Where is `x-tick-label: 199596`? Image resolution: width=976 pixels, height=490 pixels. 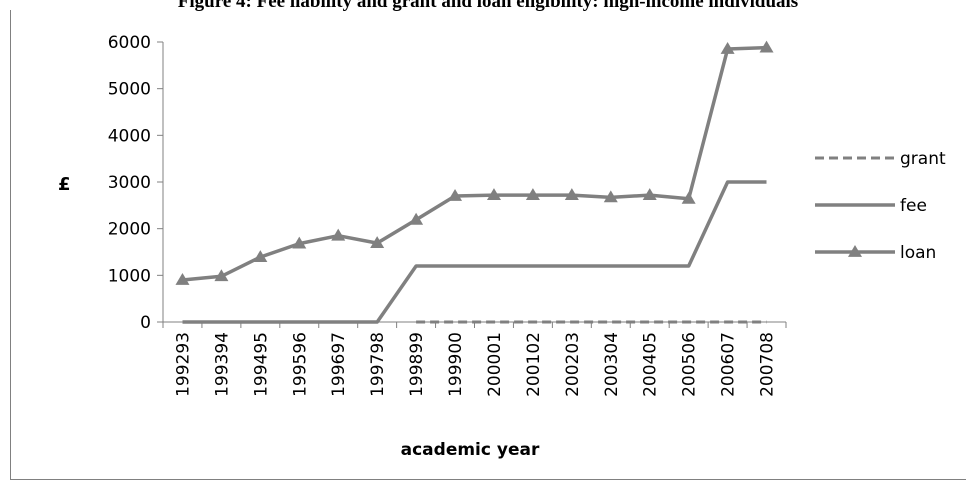
x-tick-label: 199596 is located at coordinates (300, 364).